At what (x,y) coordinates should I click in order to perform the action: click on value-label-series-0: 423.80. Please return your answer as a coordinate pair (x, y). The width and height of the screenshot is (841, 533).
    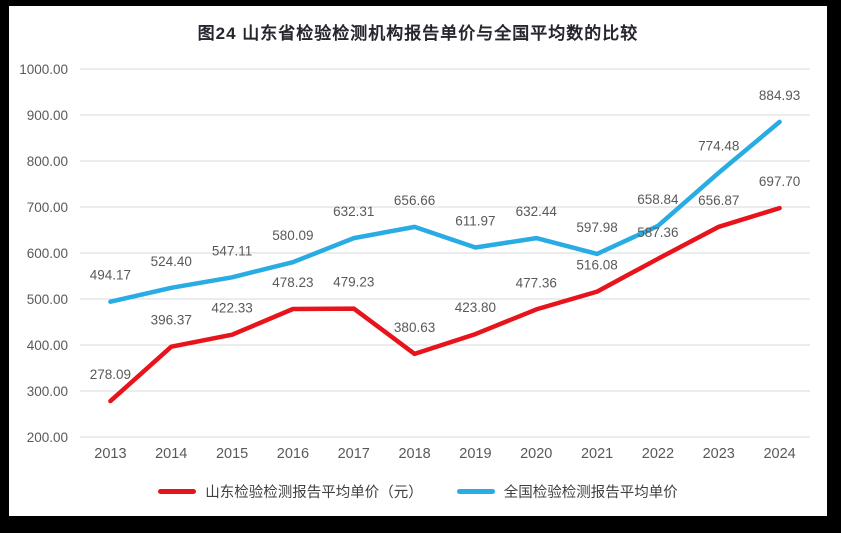
    Looking at the image, I should click on (475, 307).